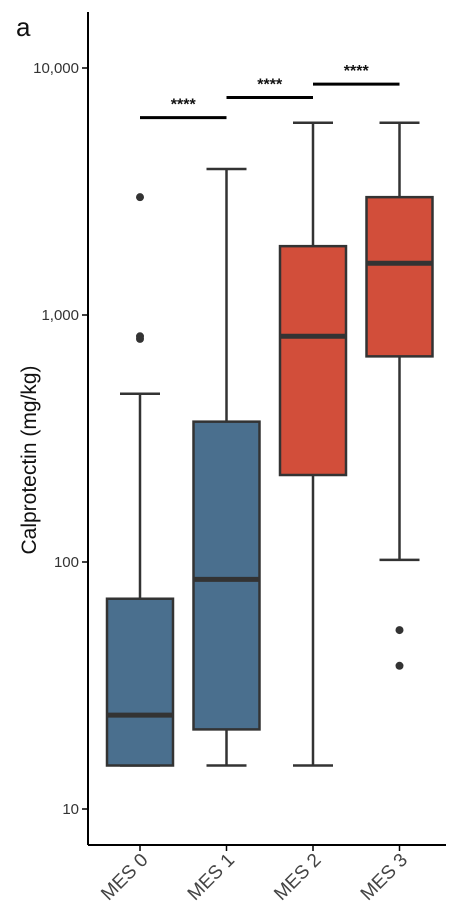 Image resolution: width=456 pixels, height=921 pixels. I want to click on x-tick-label: MES 3, so click(384, 877).